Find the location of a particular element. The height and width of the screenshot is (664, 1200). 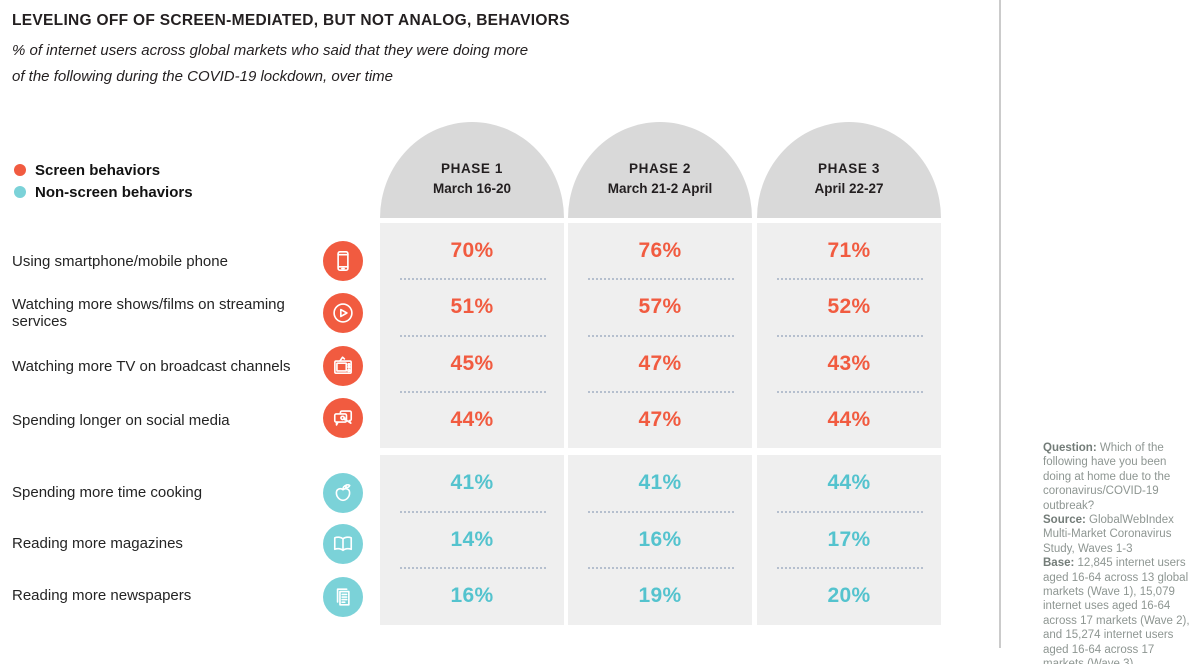

phase-name: PHASE 3 is located at coordinates (849, 168).